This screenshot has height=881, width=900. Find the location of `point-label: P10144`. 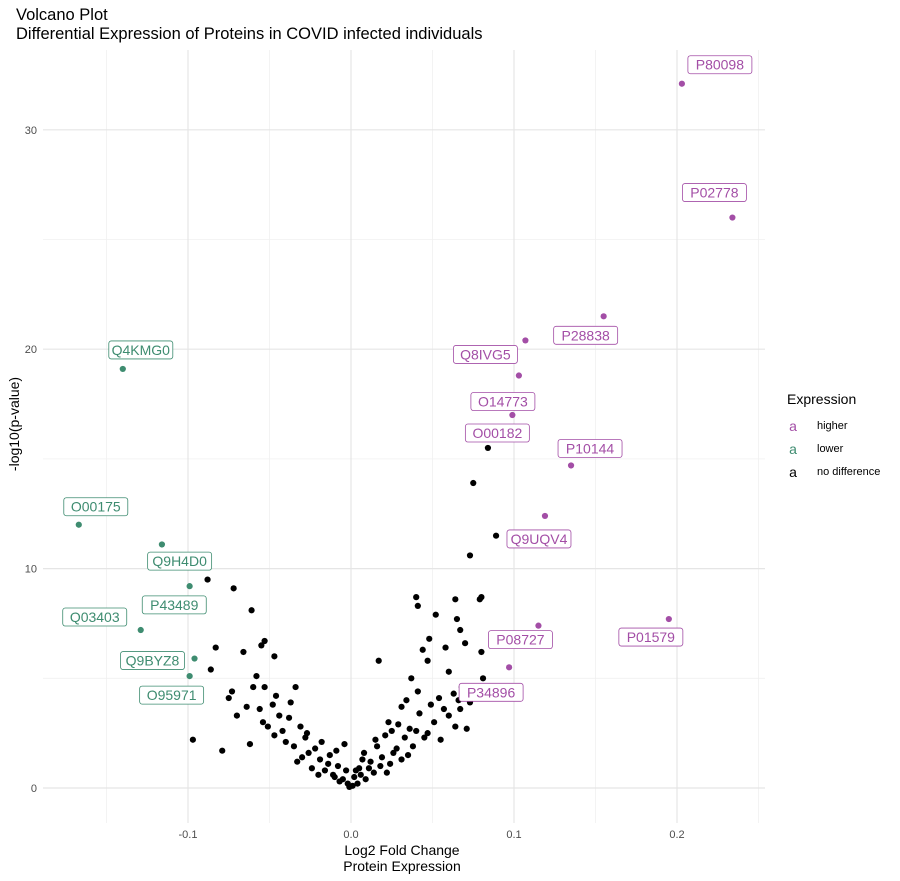

point-label: P10144 is located at coordinates (590, 448).